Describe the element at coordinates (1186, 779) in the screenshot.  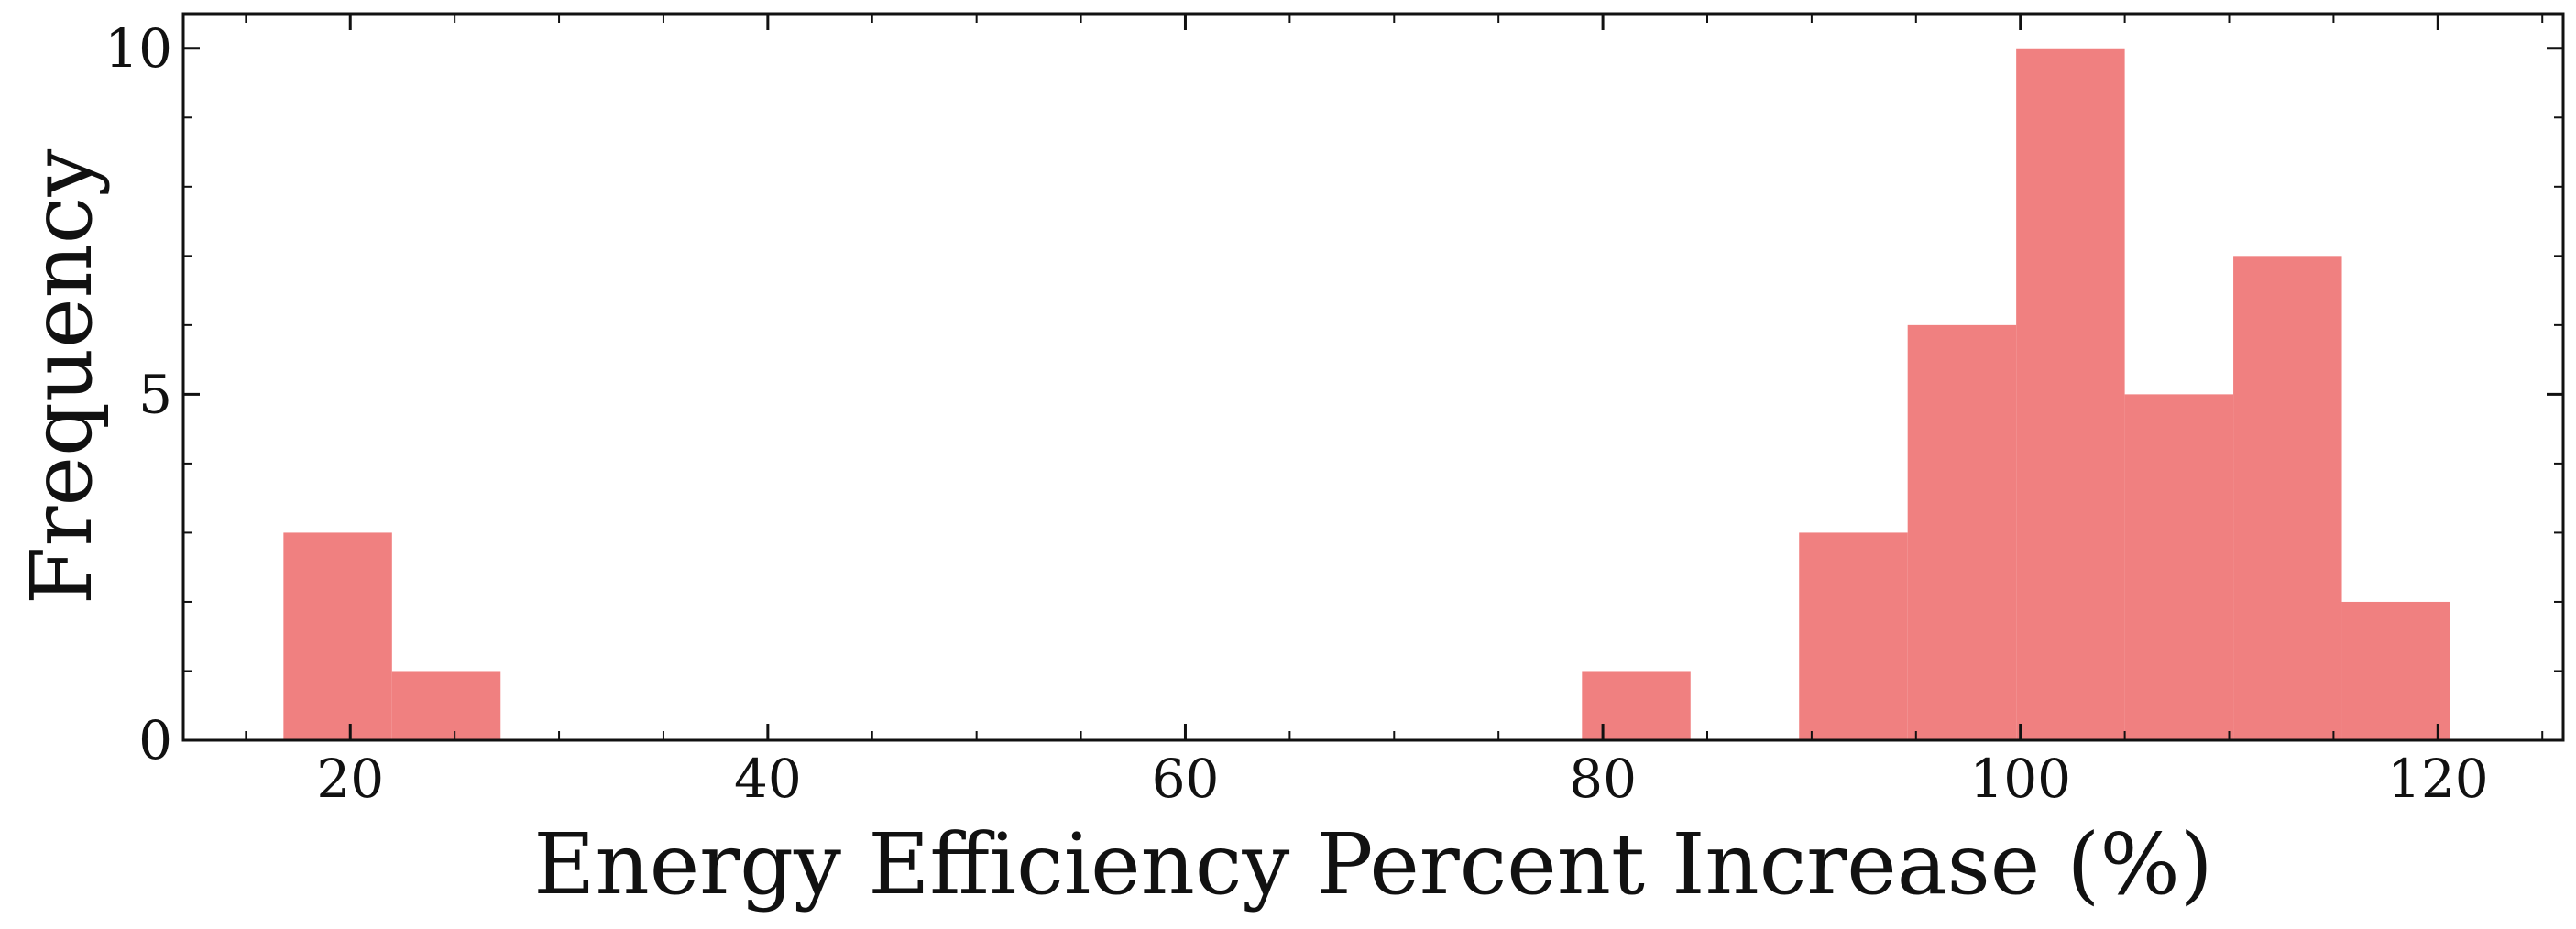
I see `x-tick-label: 60` at that location.